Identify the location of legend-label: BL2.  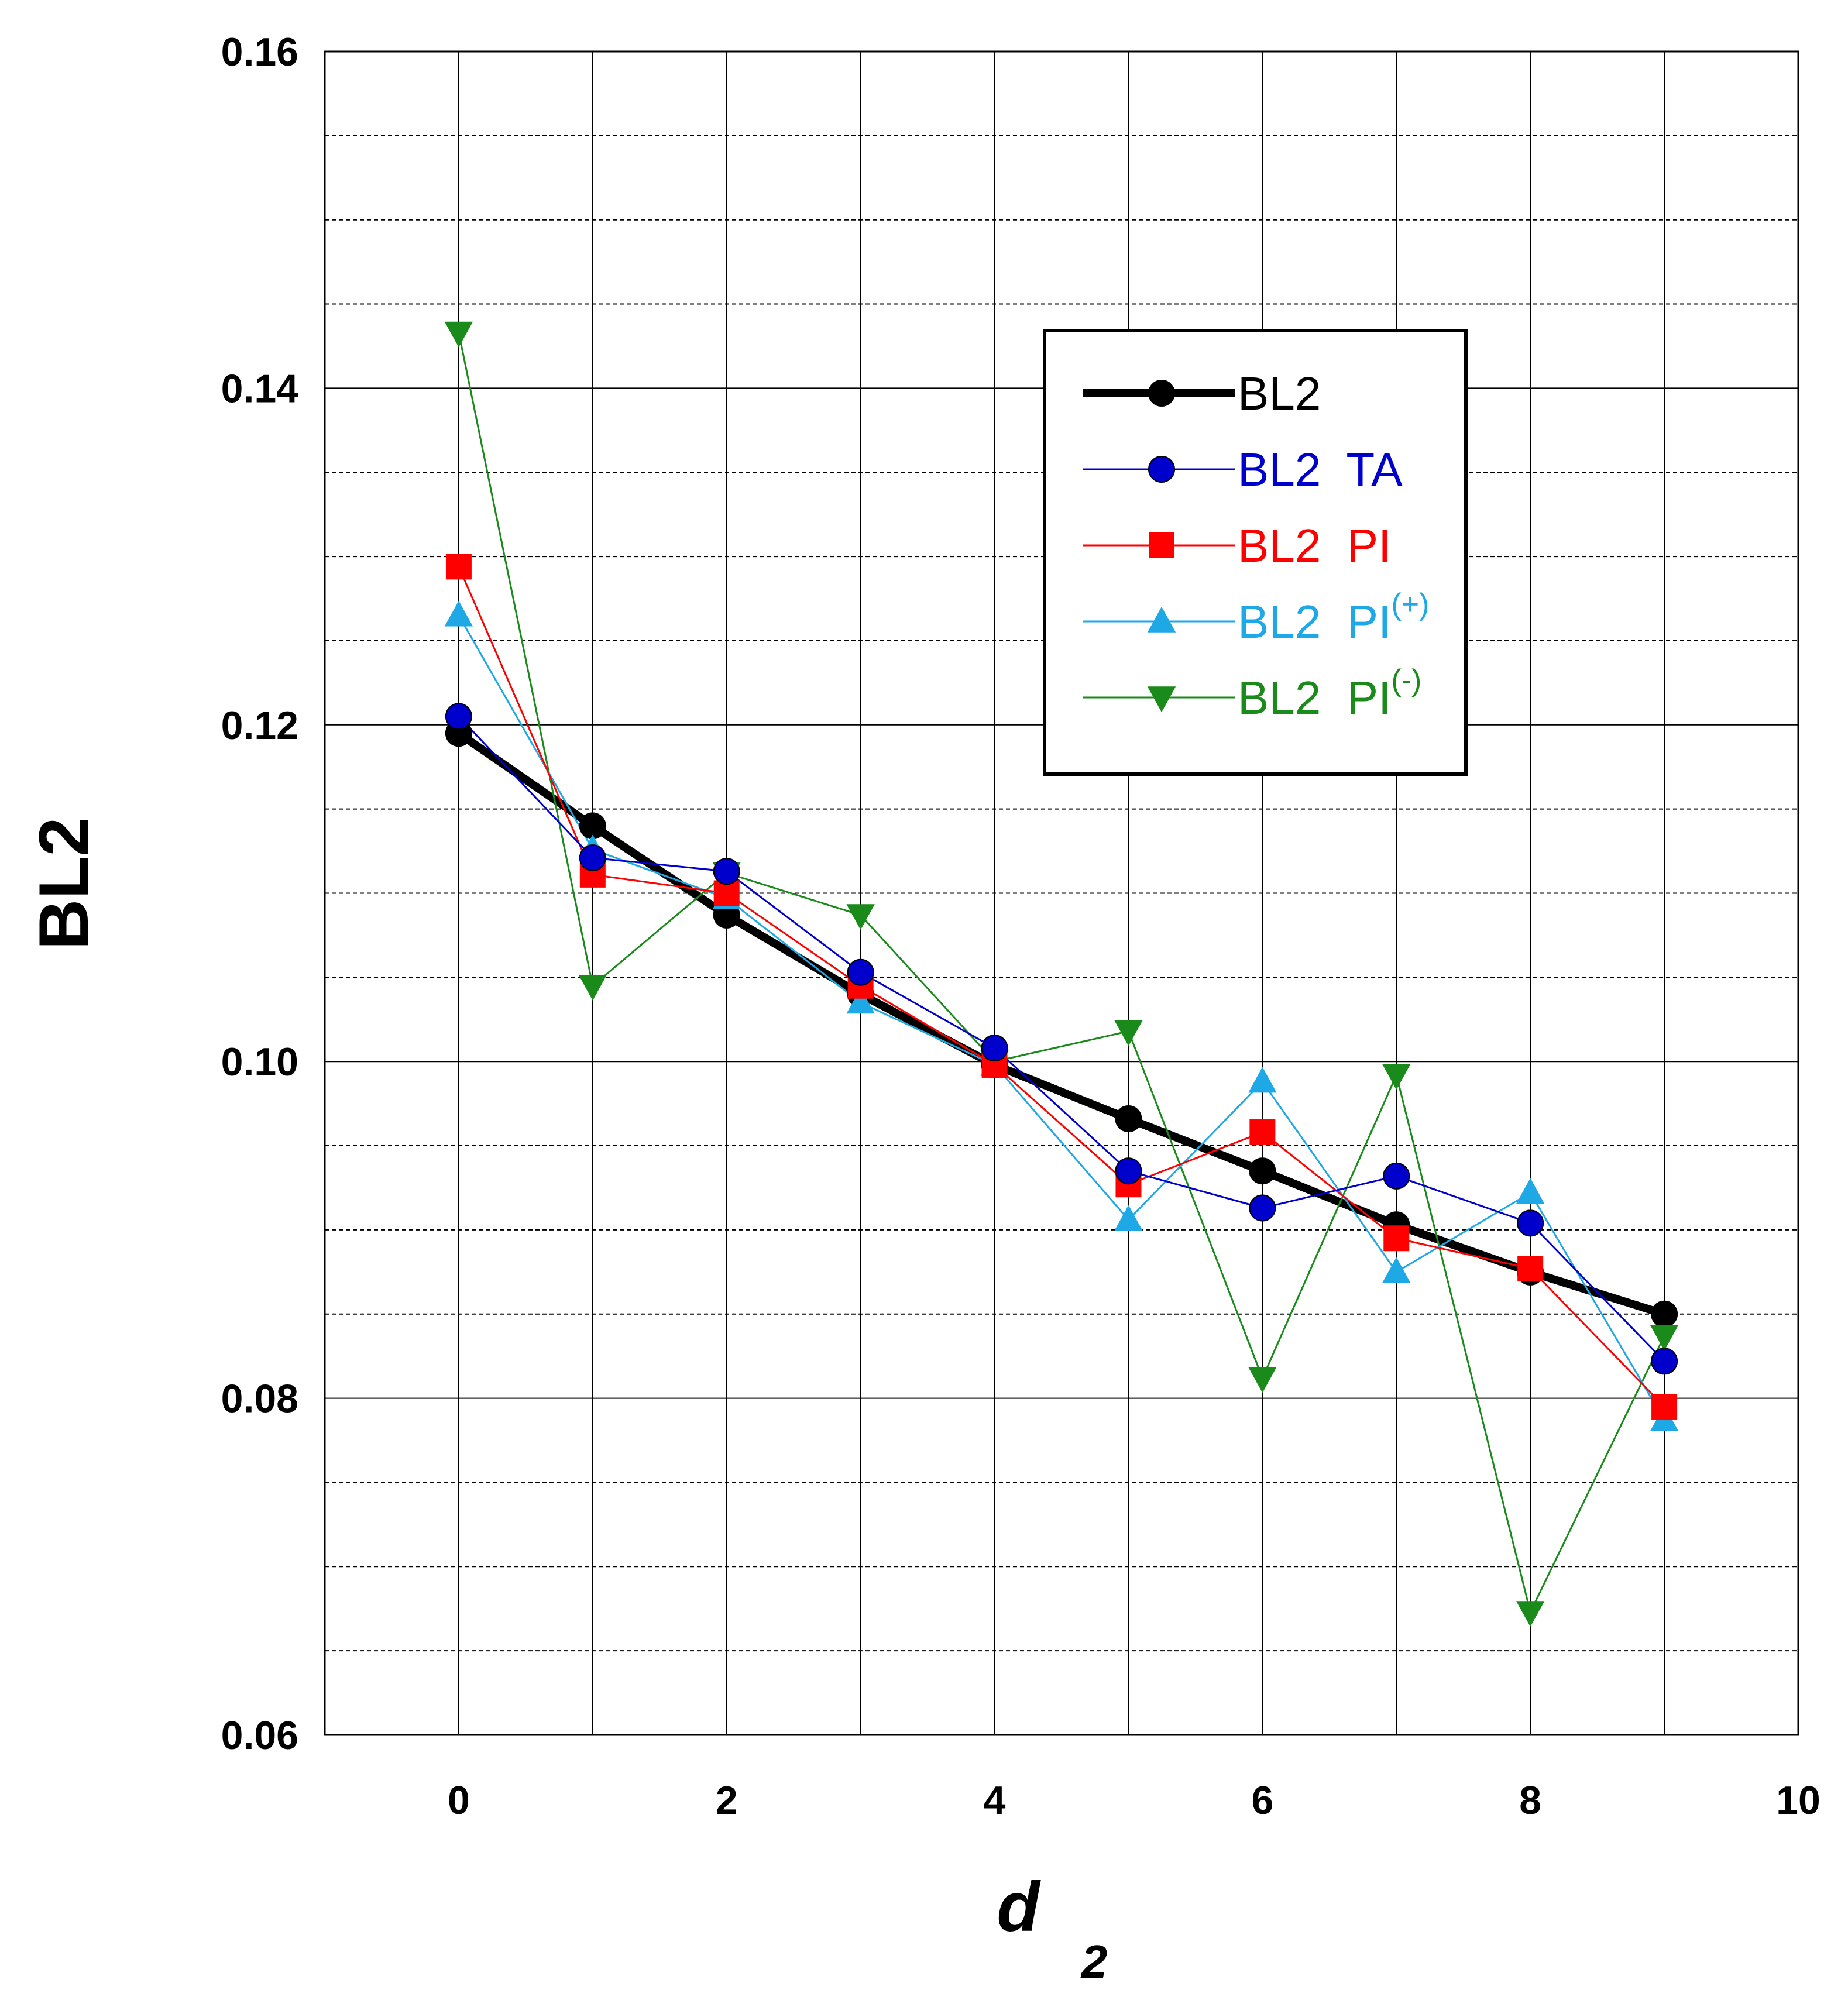
(1279, 394).